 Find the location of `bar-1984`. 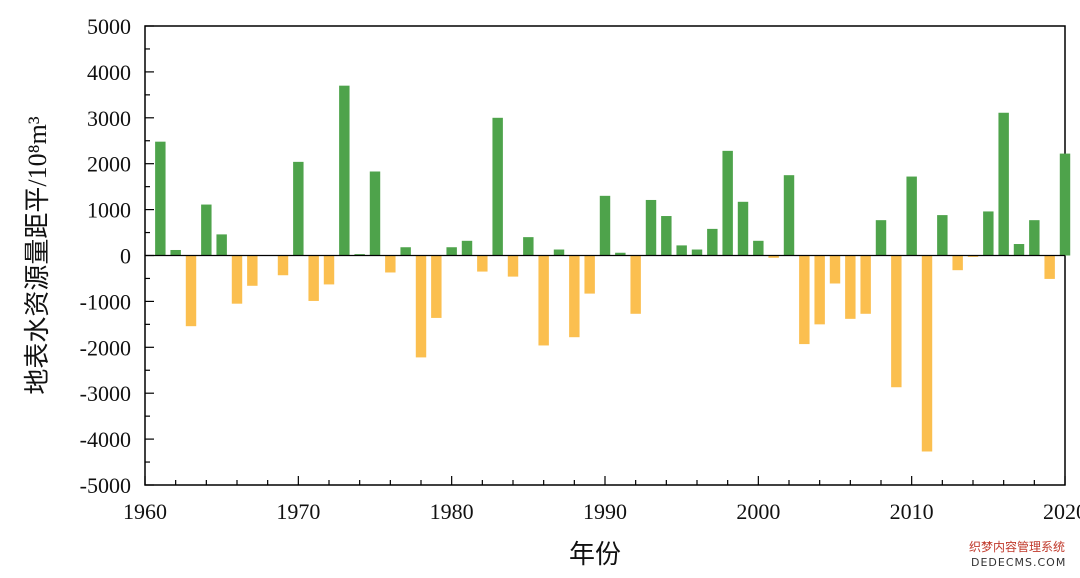

bar-1984 is located at coordinates (513, 266).